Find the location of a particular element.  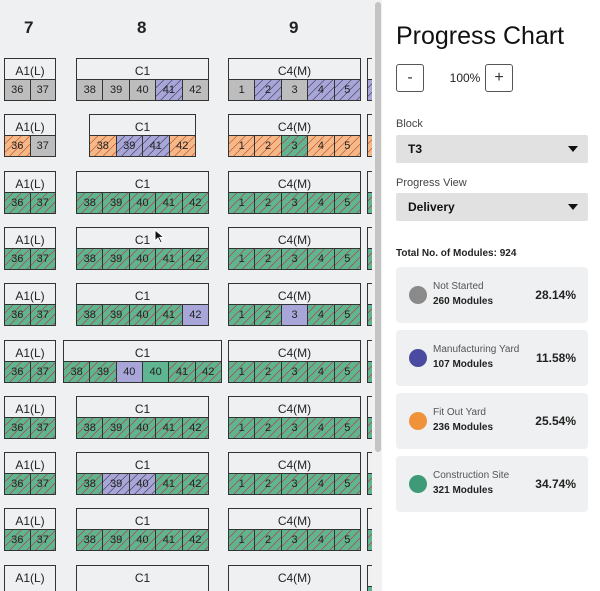

zoom-out-button: - is located at coordinates (410, 78).